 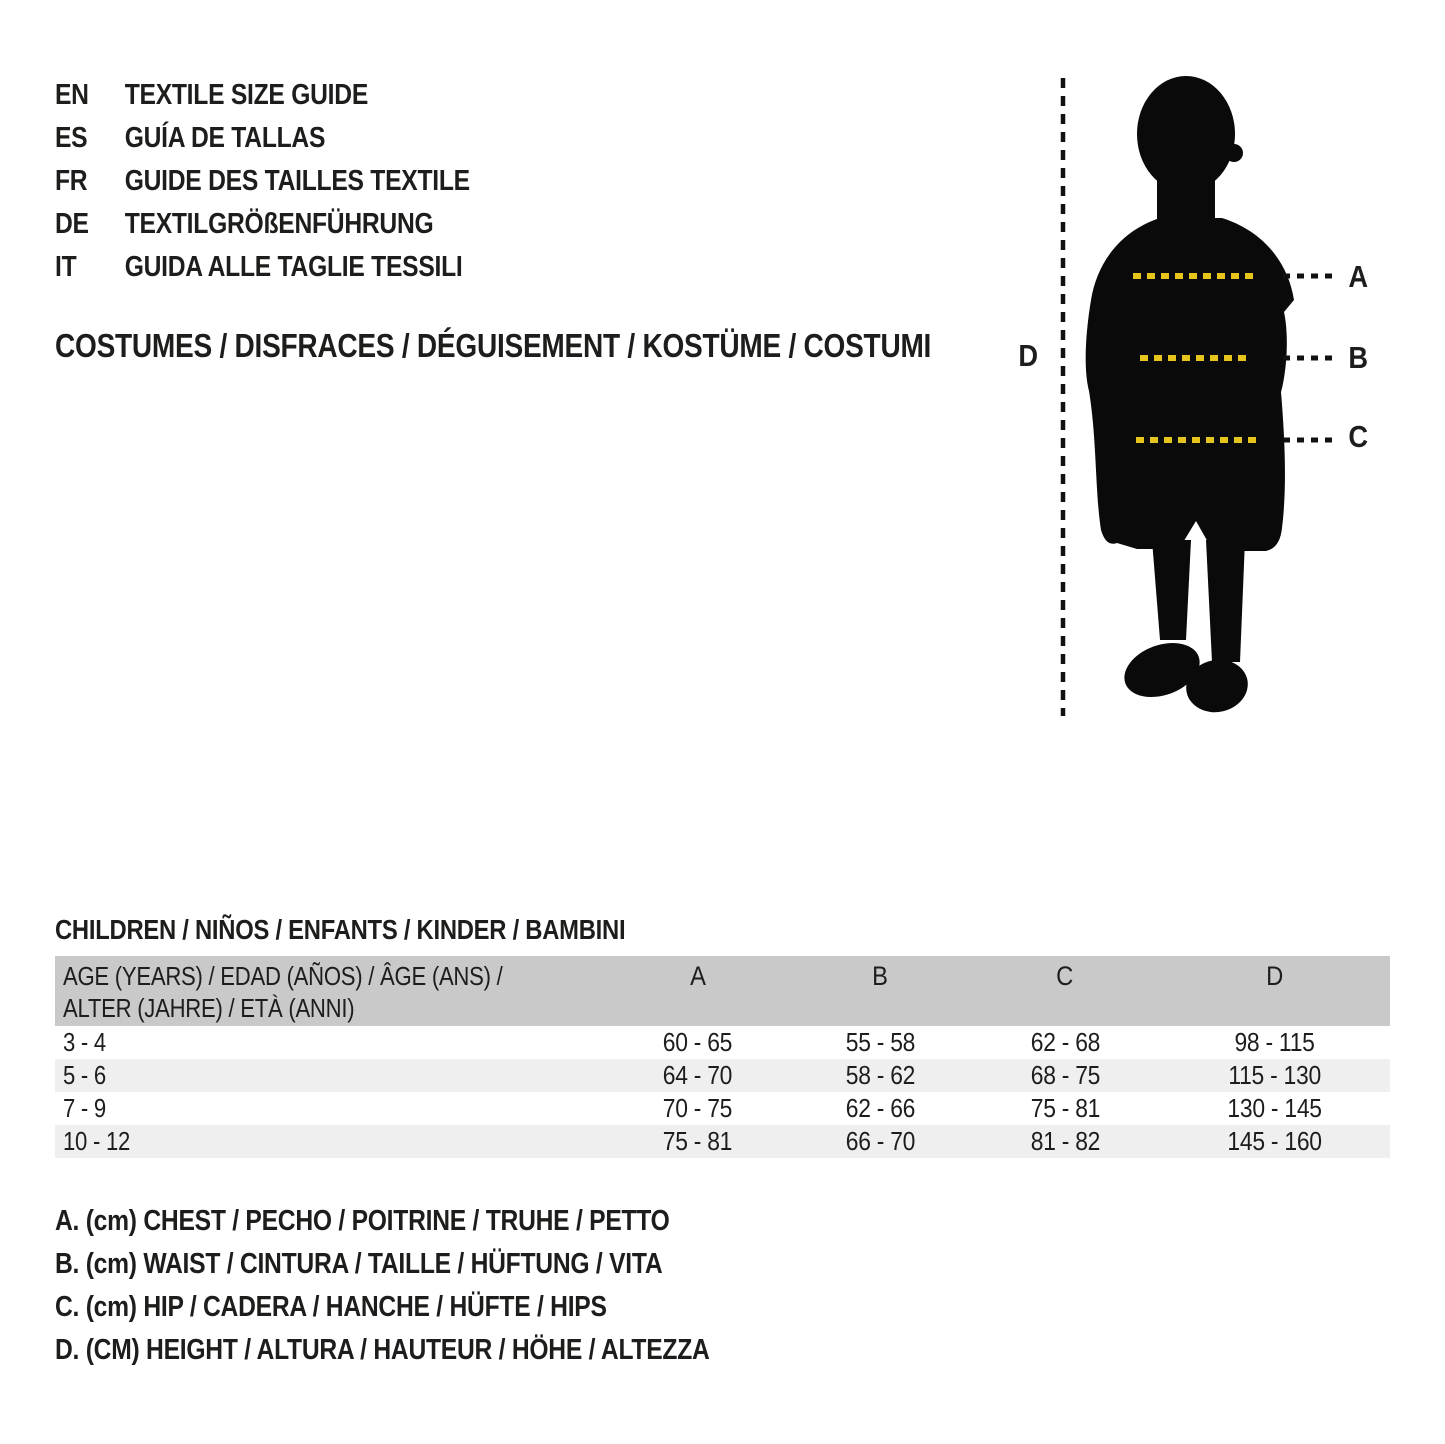 I want to click on table-row: 3 - 4 60 - 65 55 - 58 62 - 68 98 - 115, so click(x=722, y=1042).